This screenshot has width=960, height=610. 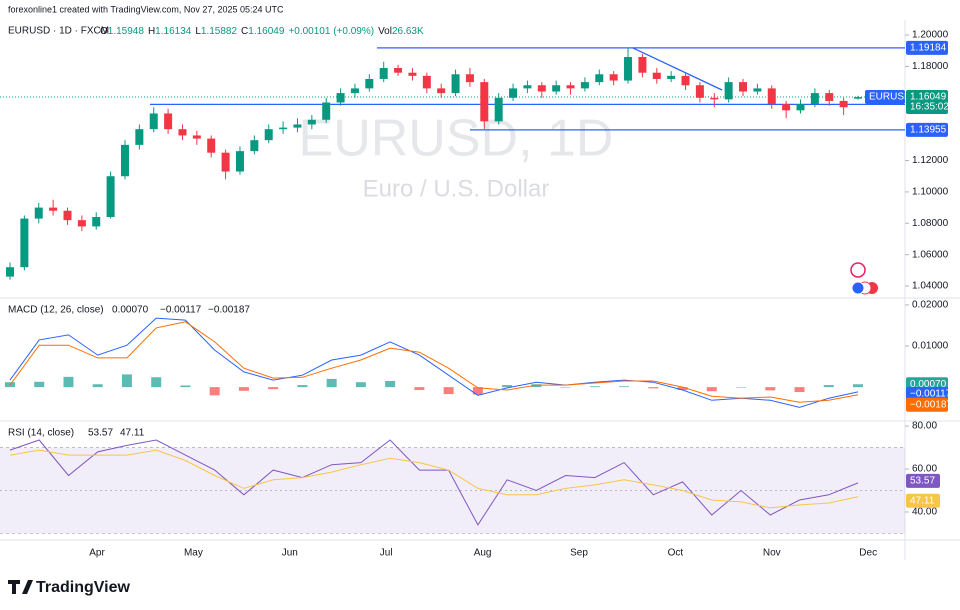 What do you see at coordinates (922, 500) in the screenshot?
I see `readout-tag: 47.11` at bounding box center [922, 500].